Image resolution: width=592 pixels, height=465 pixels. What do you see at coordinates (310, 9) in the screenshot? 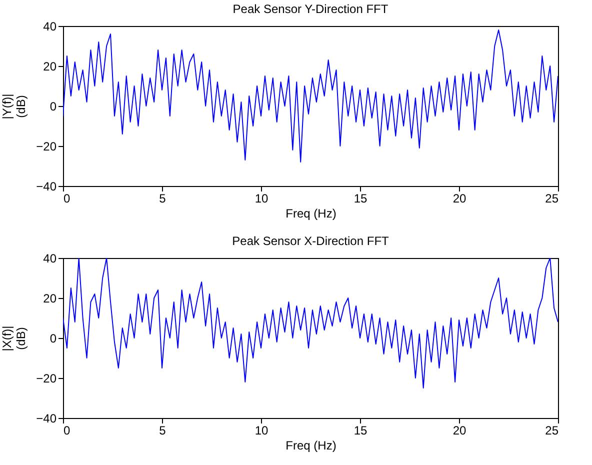
I see `chart-title: Peak Sensor Y-Direction FFT` at bounding box center [310, 9].